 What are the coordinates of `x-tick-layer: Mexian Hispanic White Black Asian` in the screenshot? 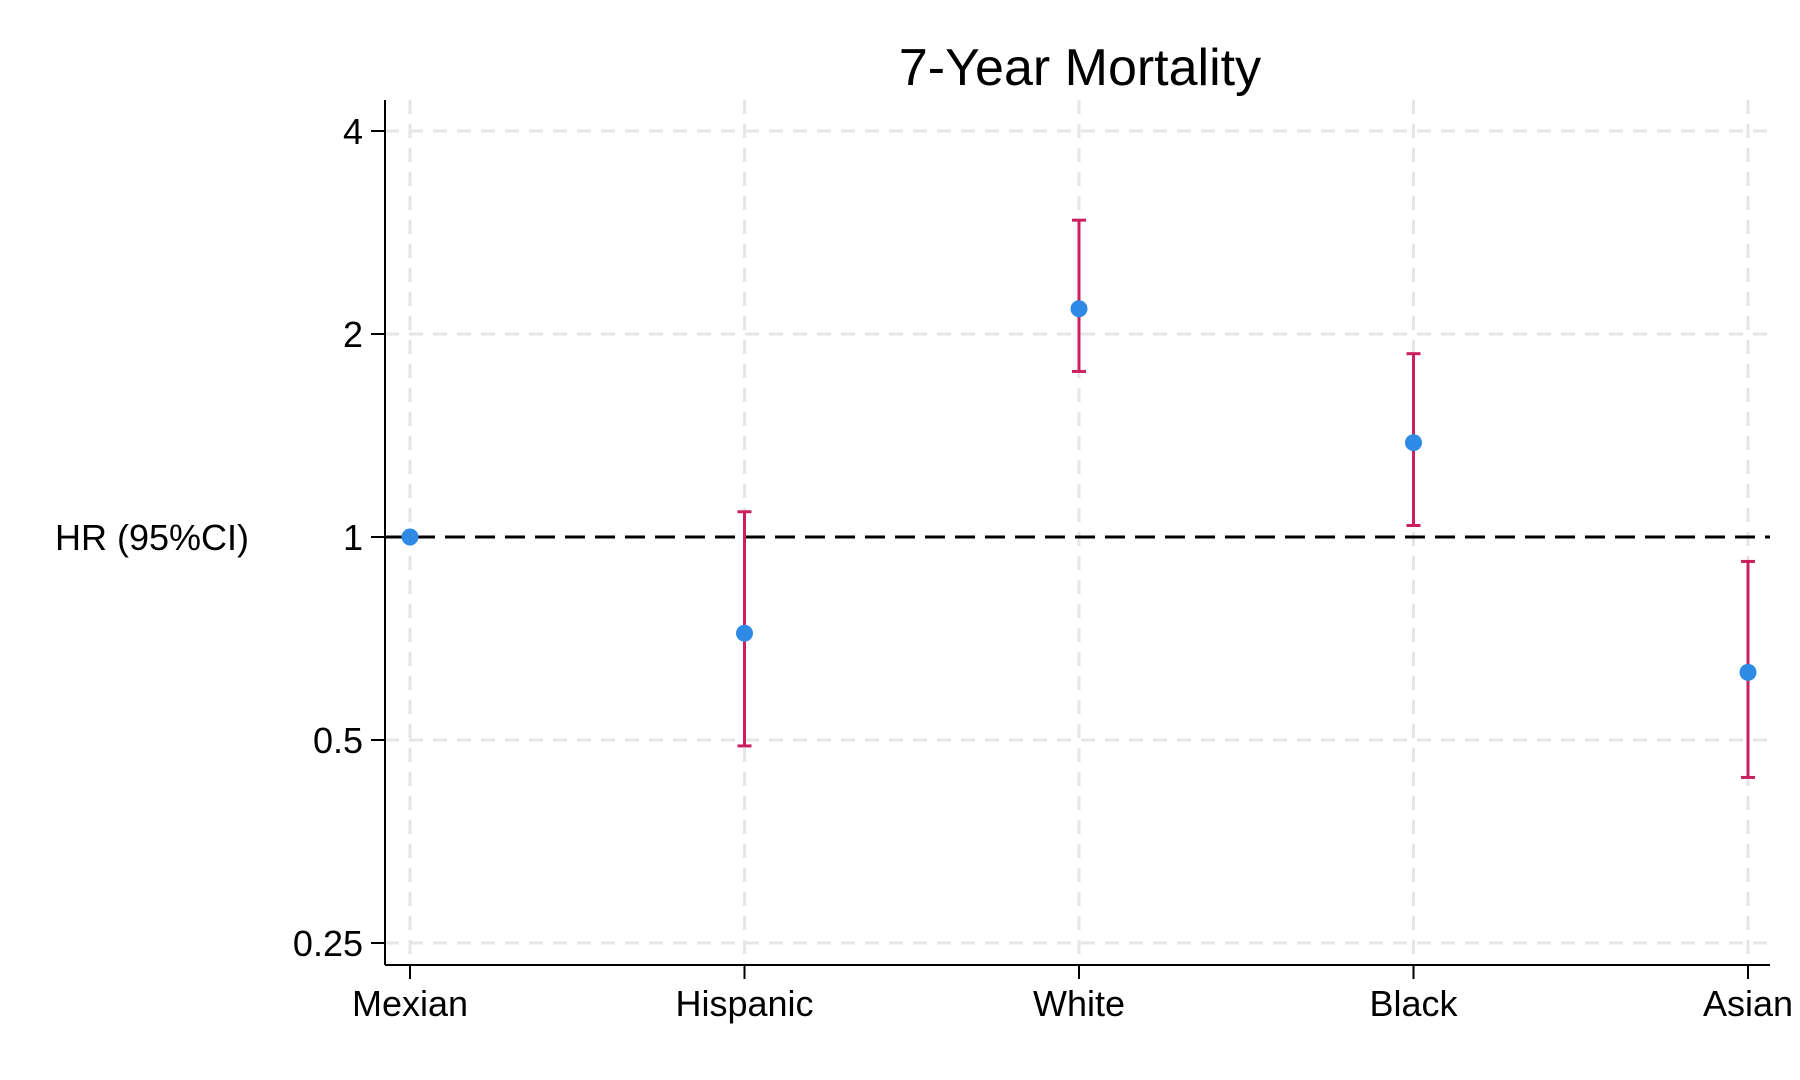 It's located at (1072, 994).